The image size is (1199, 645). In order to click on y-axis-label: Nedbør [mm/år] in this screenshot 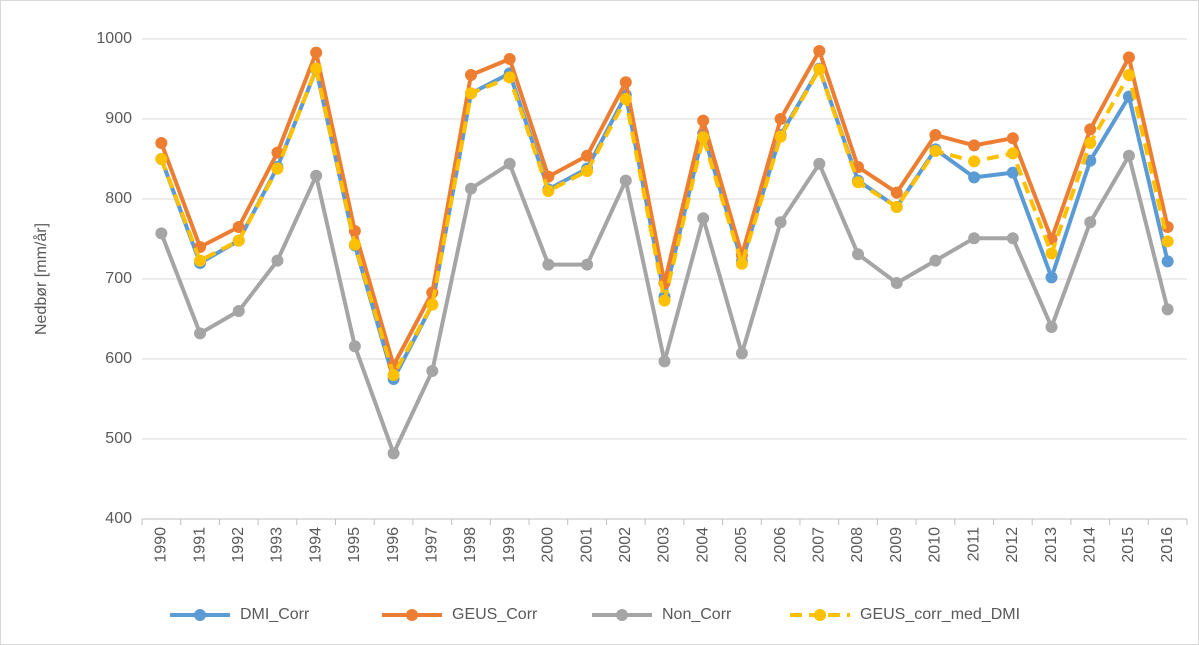, I will do `click(41, 279)`.